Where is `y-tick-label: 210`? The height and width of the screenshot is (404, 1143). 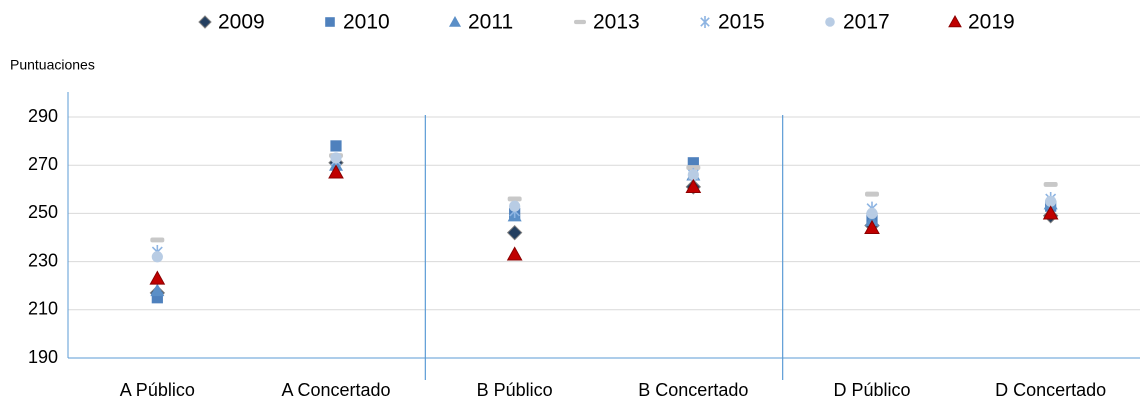
y-tick-label: 210 is located at coordinates (43, 309).